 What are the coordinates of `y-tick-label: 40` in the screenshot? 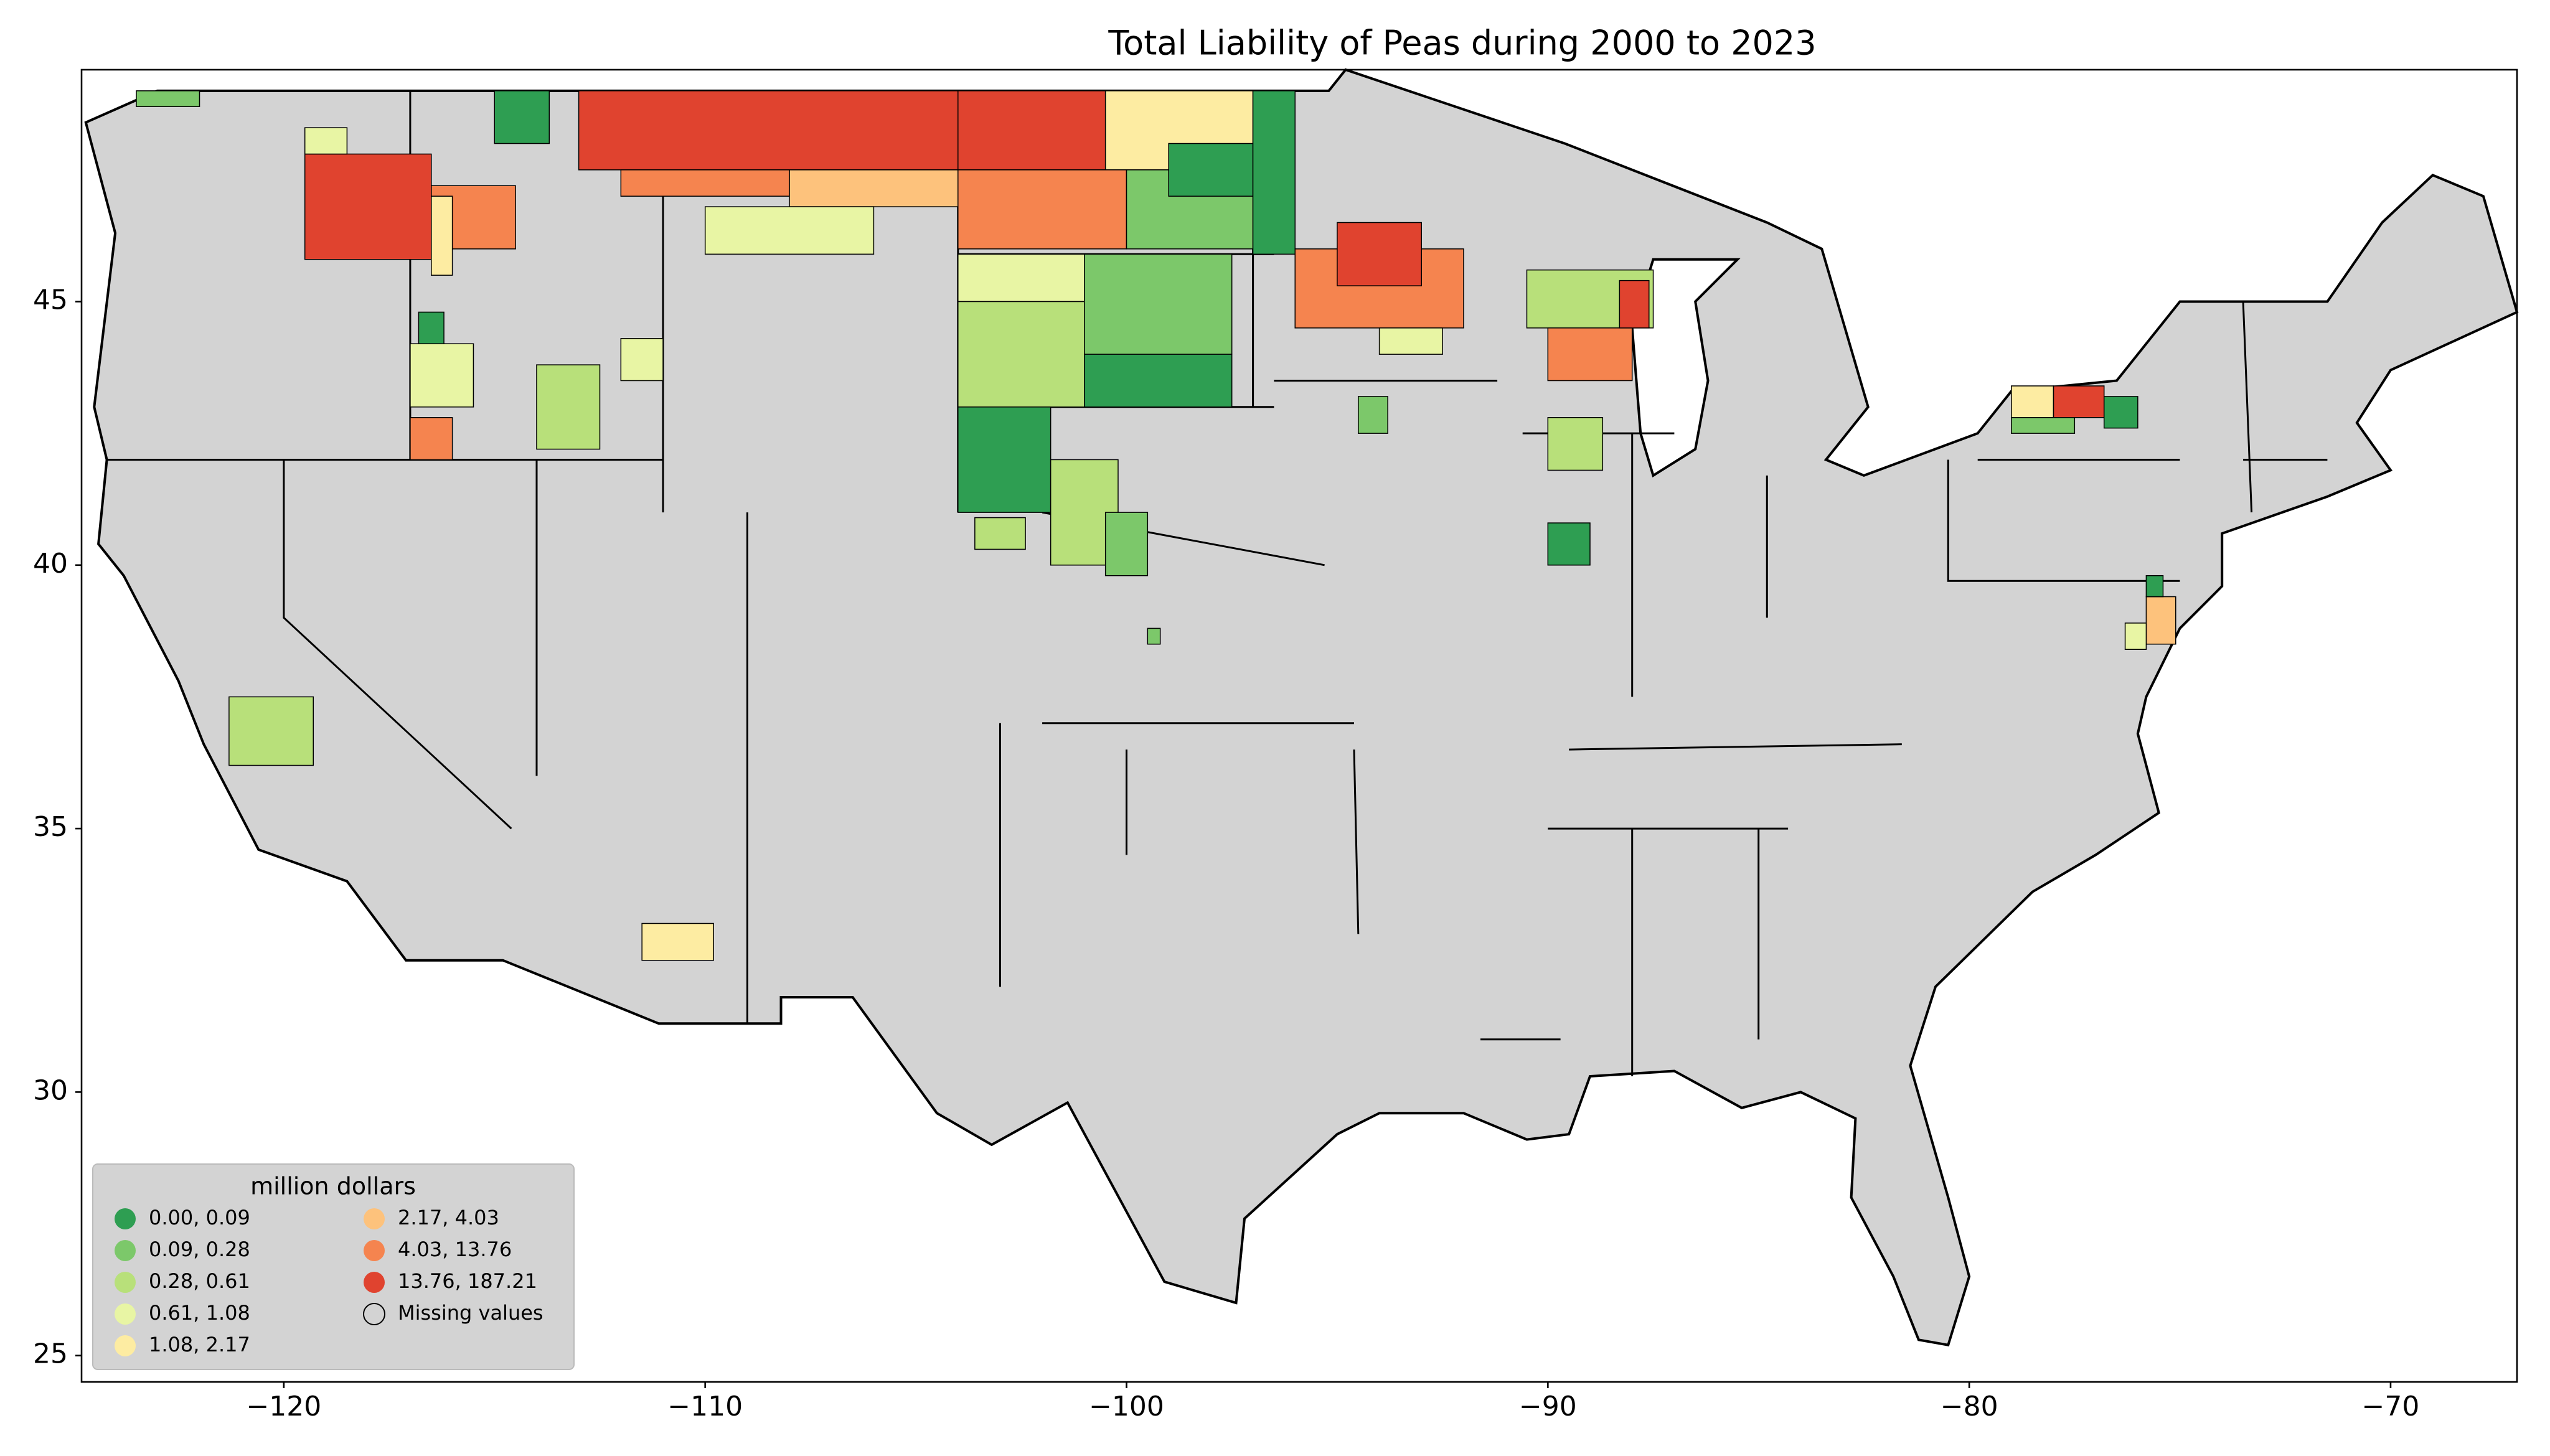 It's located at (50, 564).